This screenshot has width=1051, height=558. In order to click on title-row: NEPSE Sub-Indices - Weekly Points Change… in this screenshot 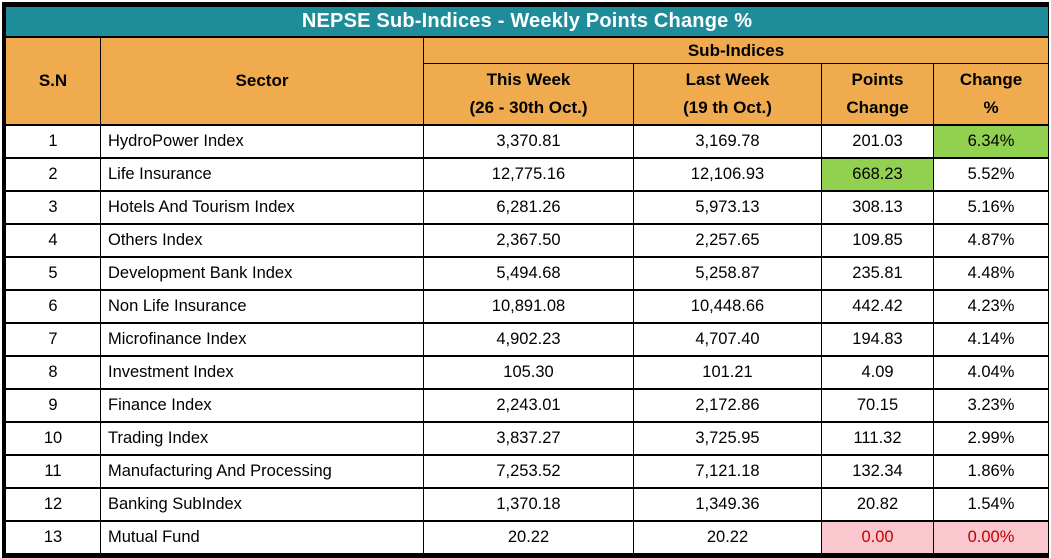, I will do `click(527, 21)`.